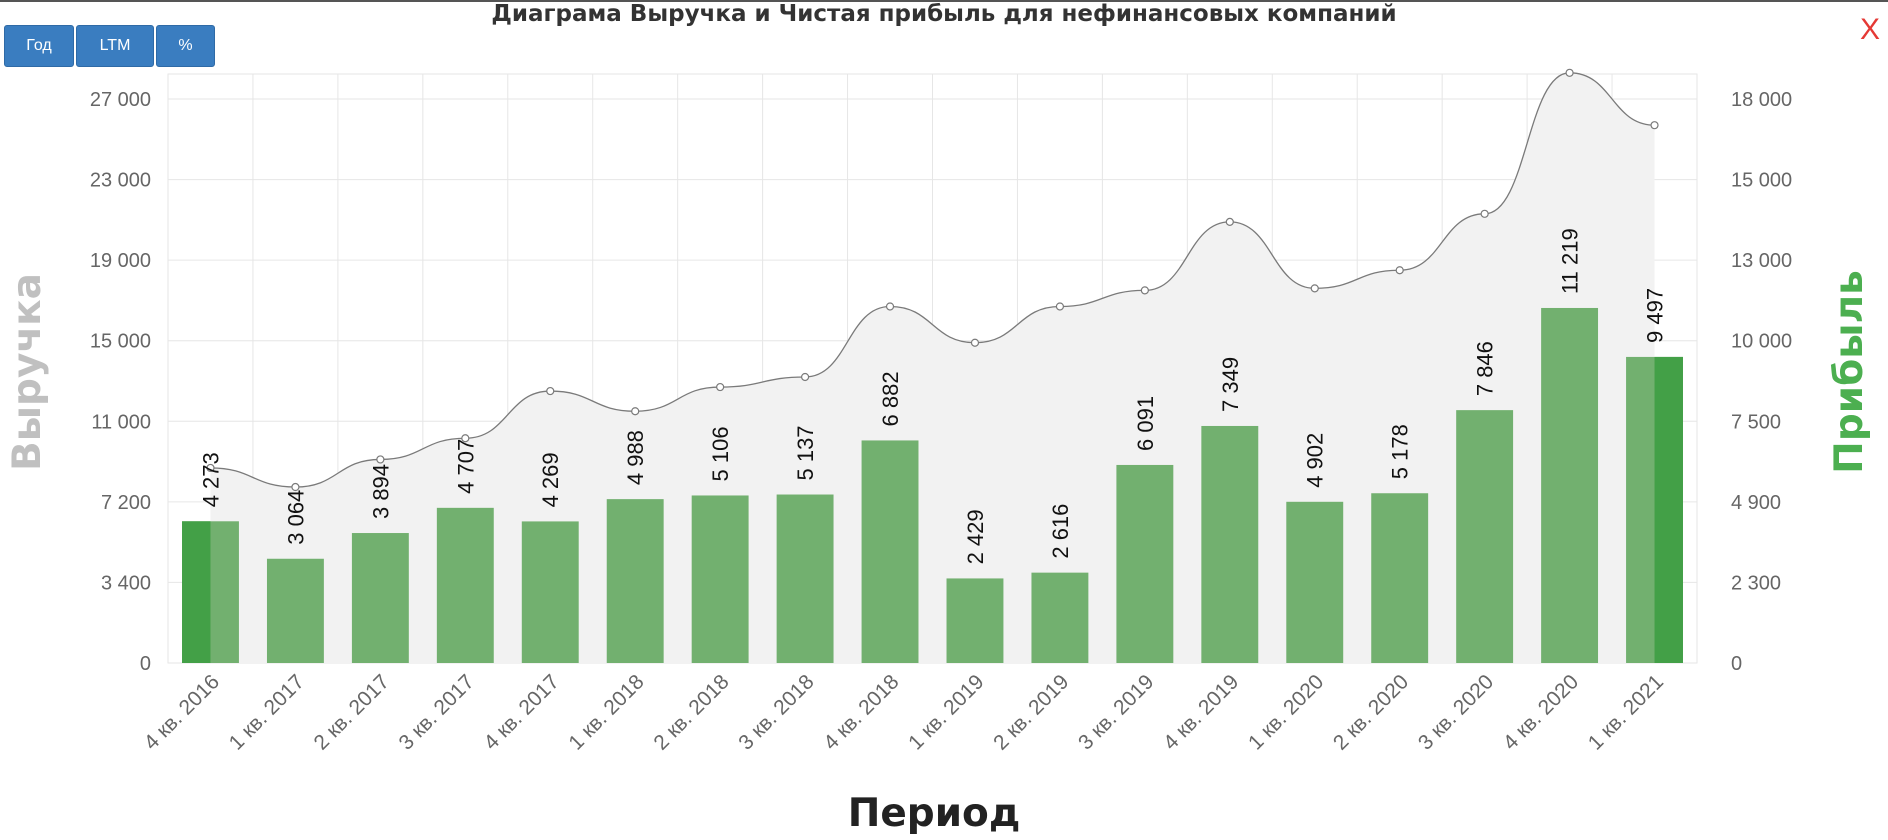 This screenshot has width=1888, height=840. What do you see at coordinates (437, 712) in the screenshot?
I see `x-tick-label: 3 кв. 2017` at bounding box center [437, 712].